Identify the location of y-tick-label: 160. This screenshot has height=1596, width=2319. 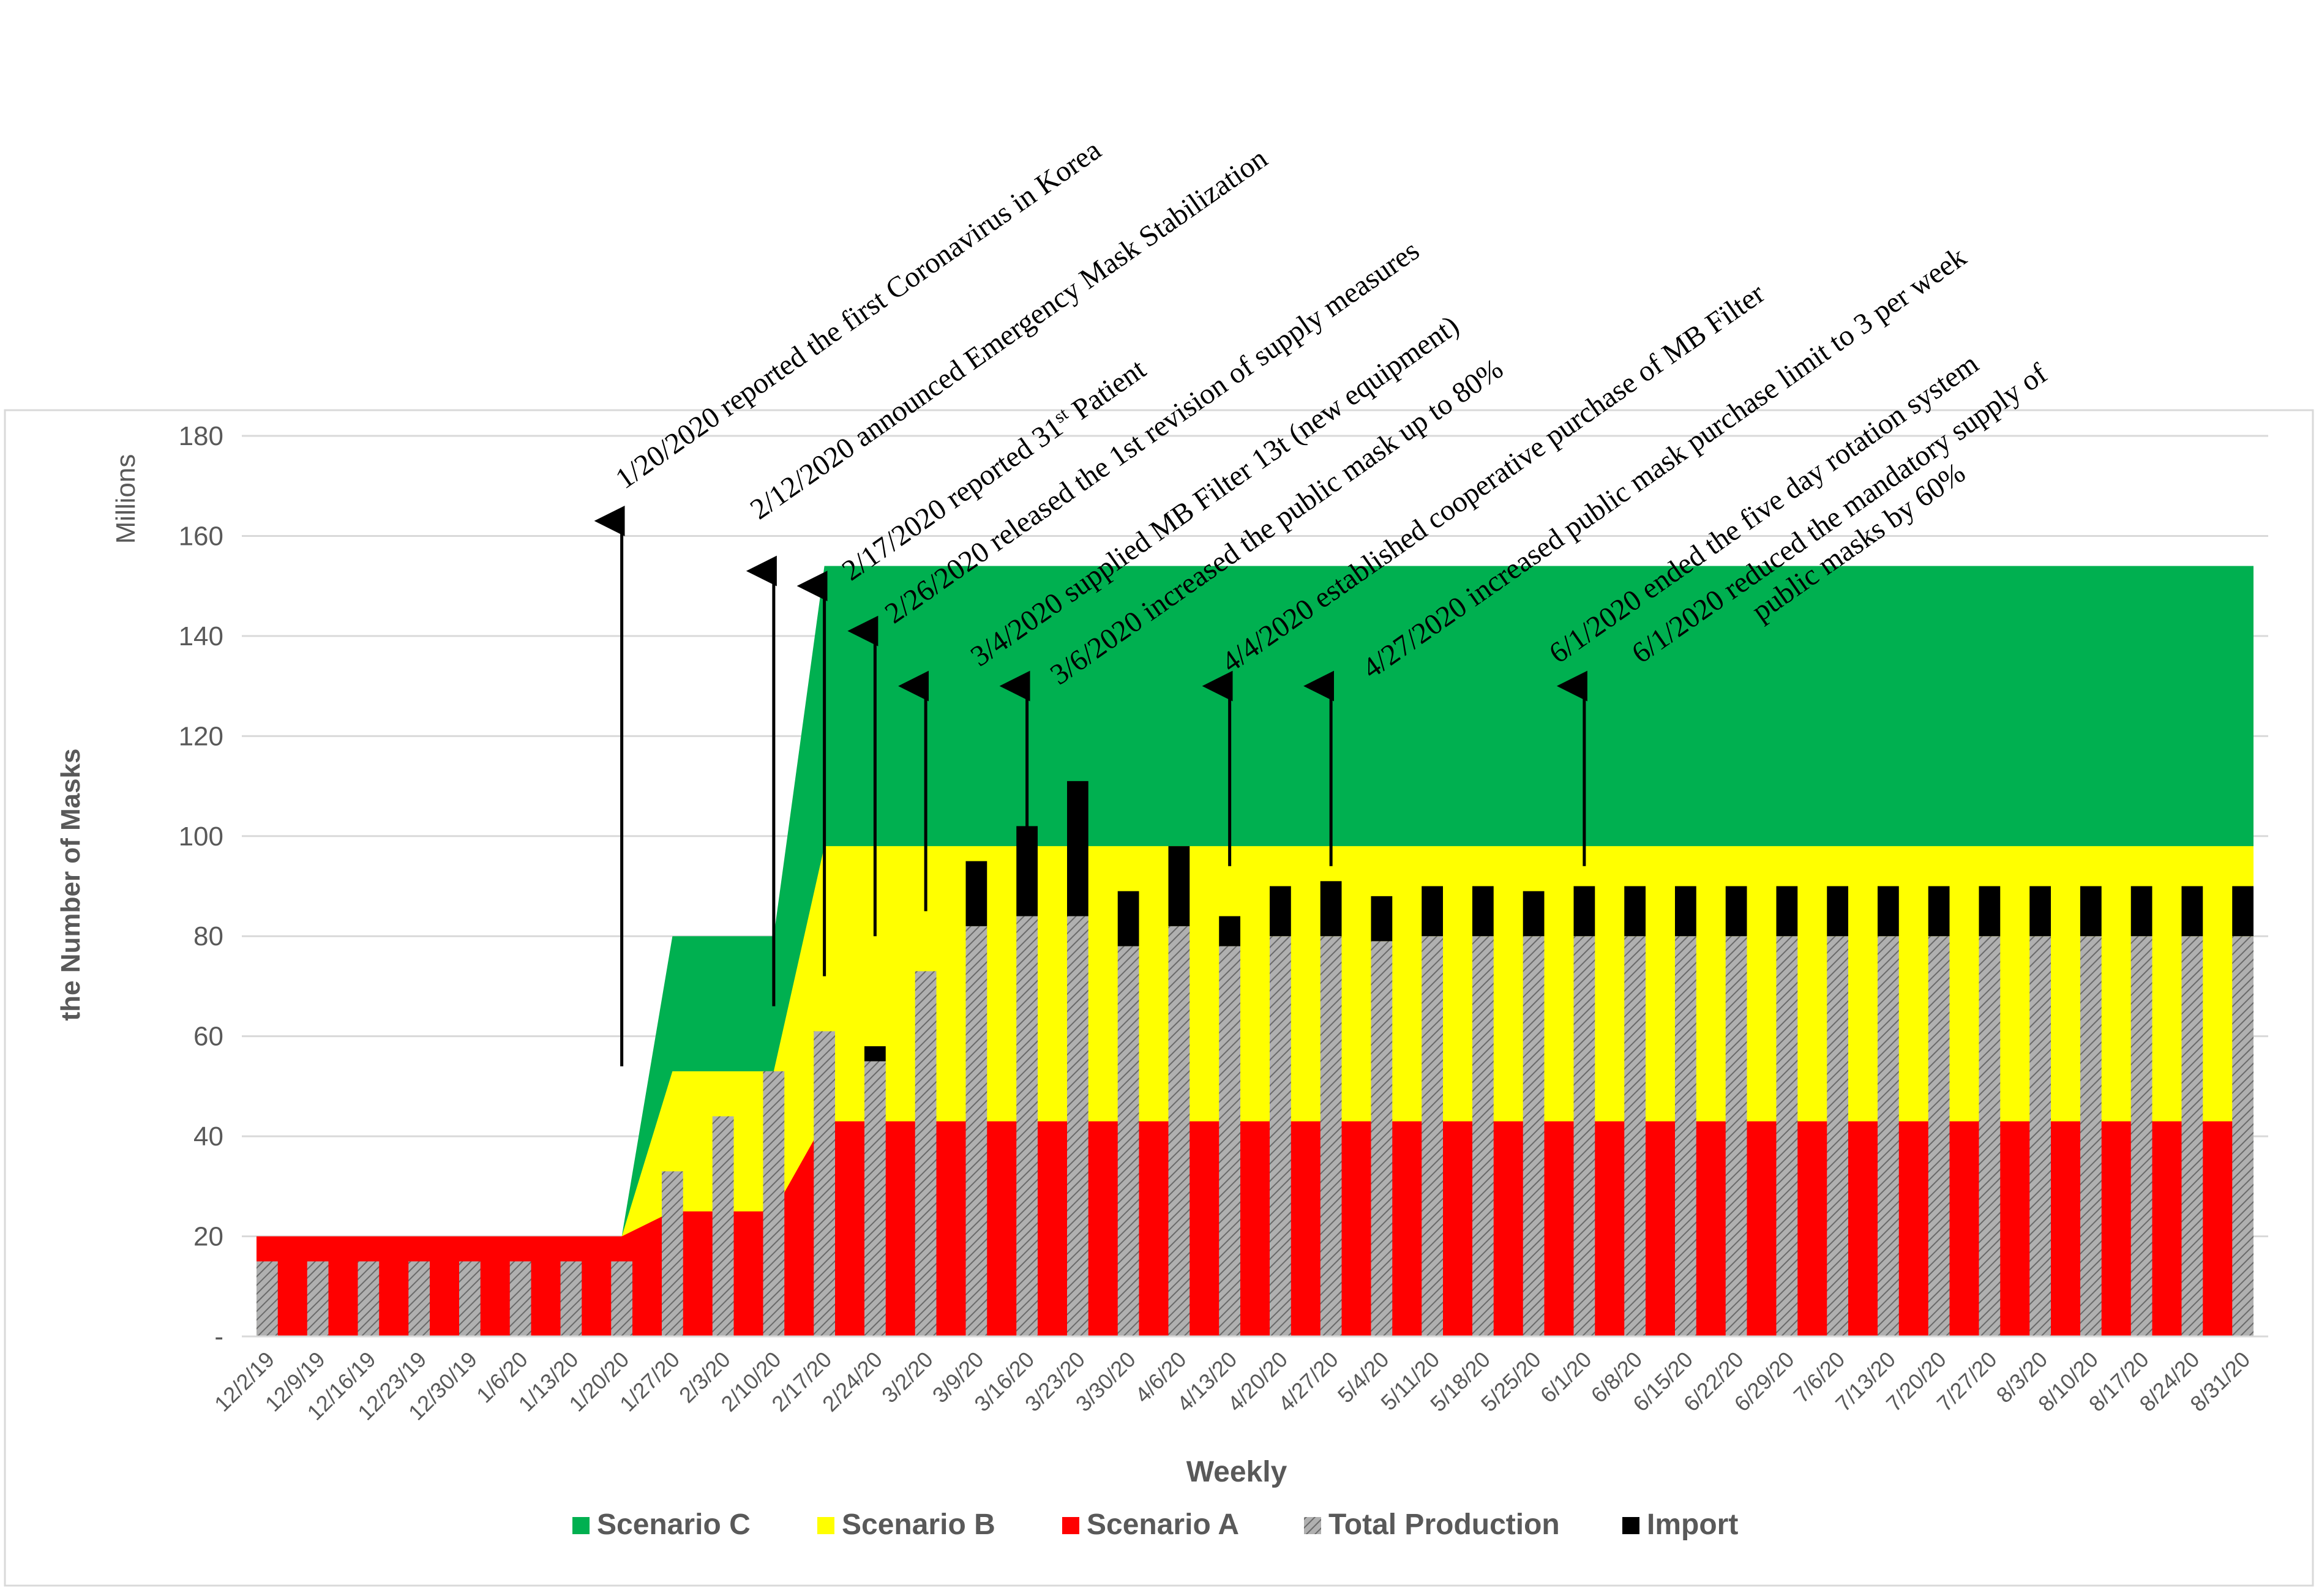
(201, 536).